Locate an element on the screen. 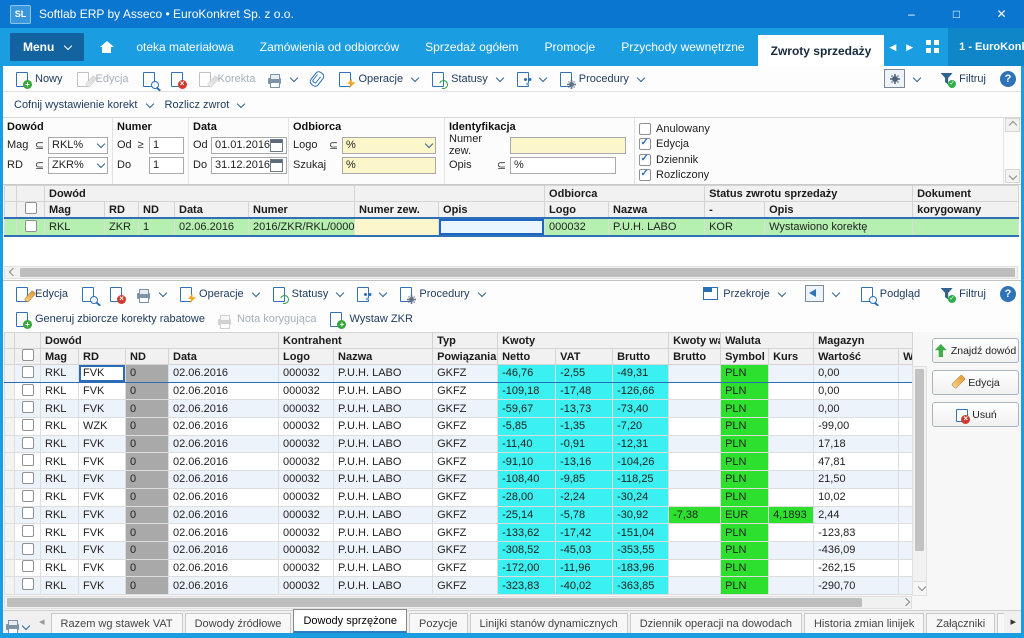 This screenshot has height=638, width=1024. home-button is located at coordinates (106, 47).